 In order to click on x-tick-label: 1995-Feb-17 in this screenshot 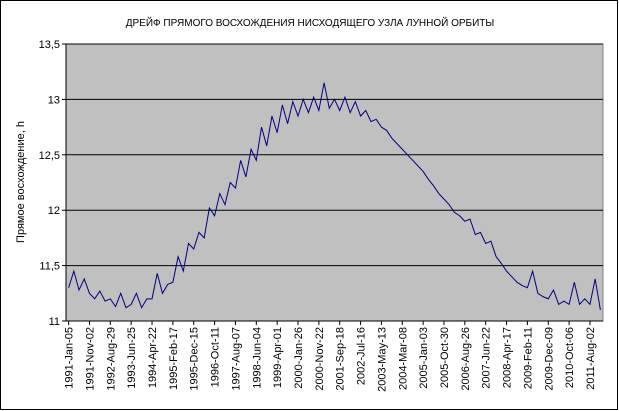, I will do `click(174, 358)`.